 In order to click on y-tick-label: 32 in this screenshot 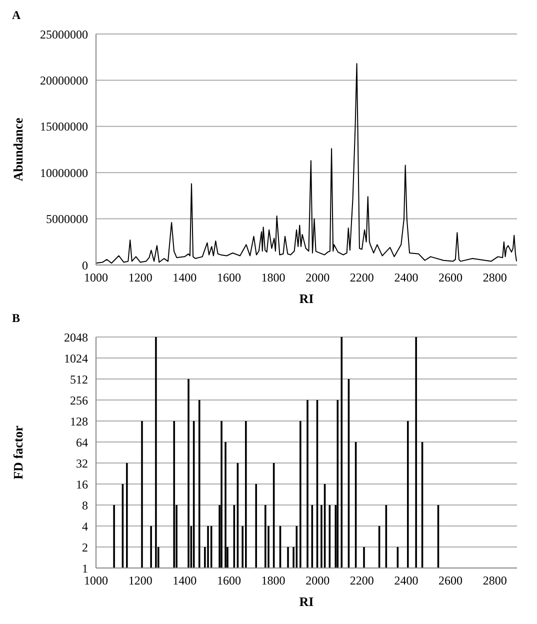, I will do `click(82, 463)`.